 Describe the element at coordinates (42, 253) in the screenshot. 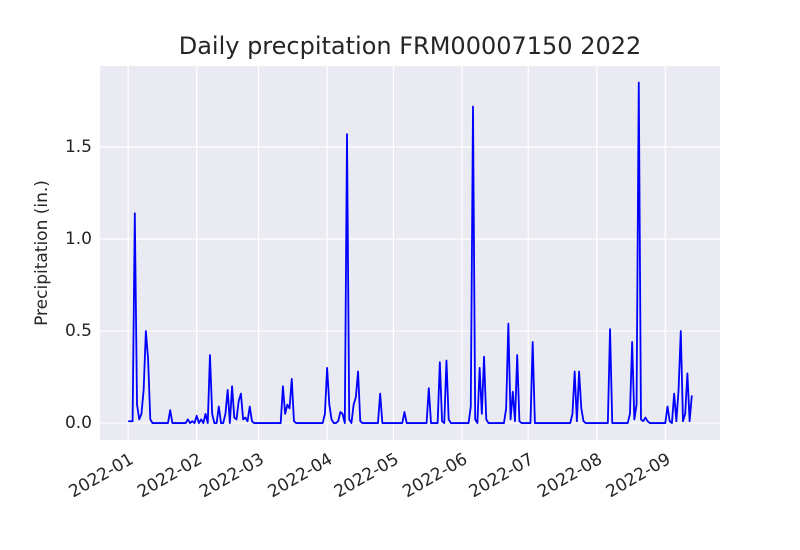

I see `y-axis-label: Precipitation (in.)` at that location.